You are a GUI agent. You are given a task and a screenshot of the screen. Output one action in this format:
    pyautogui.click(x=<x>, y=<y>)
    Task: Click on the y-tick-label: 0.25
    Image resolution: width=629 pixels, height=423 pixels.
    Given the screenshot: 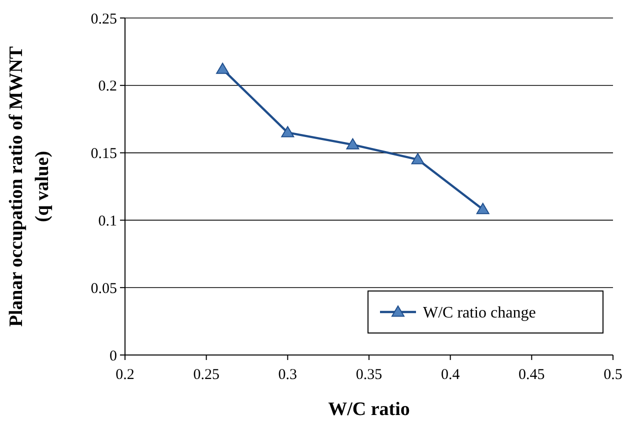 What is the action you would take?
    pyautogui.click(x=103, y=19)
    